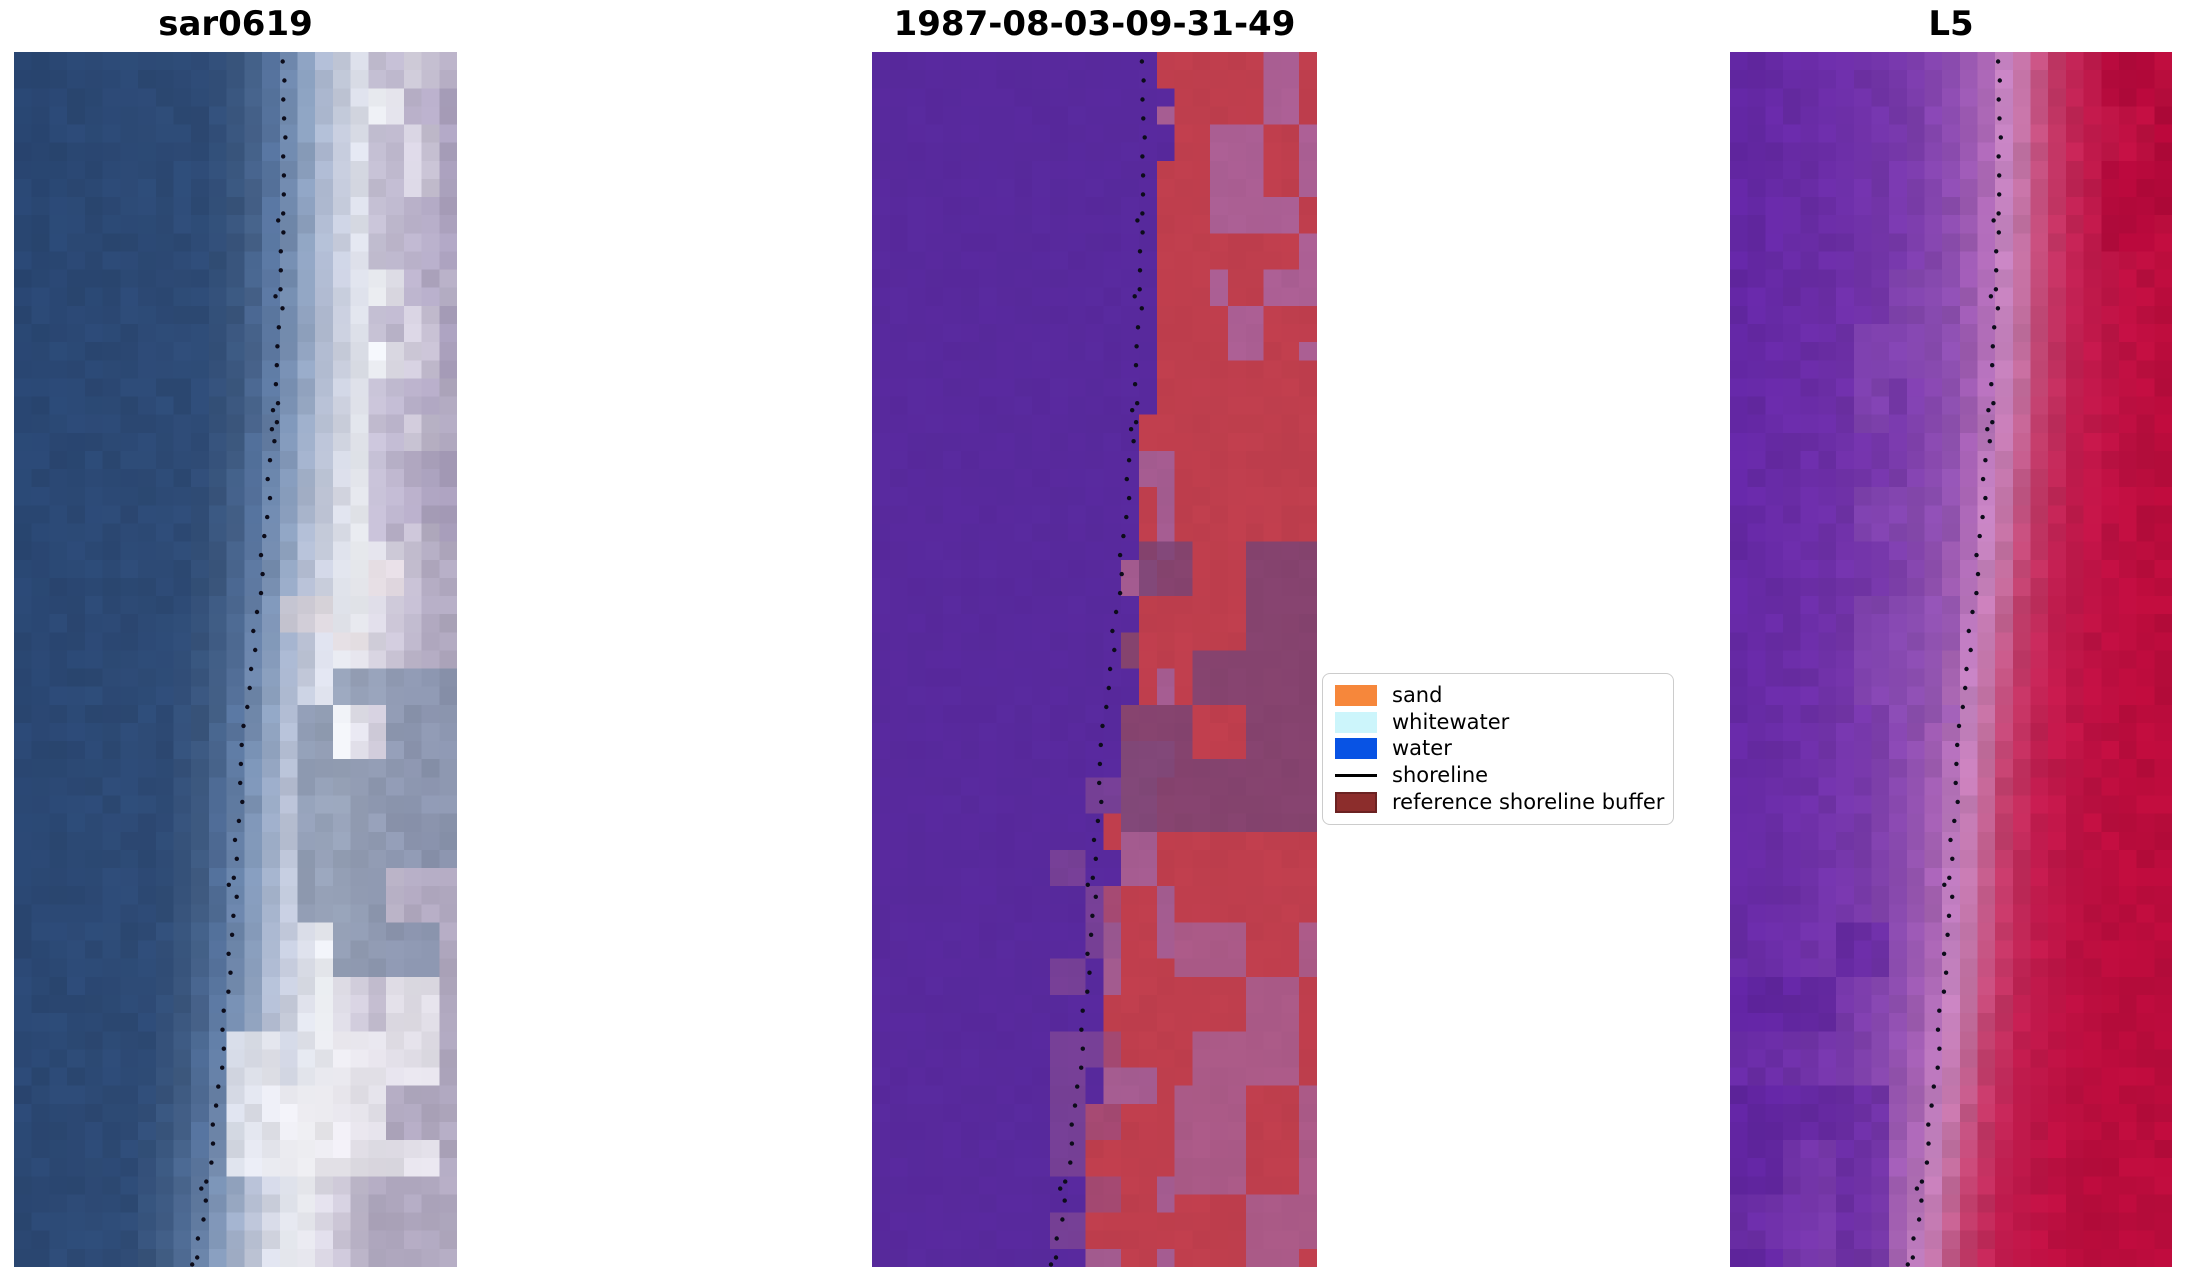  What do you see at coordinates (1356, 695) in the screenshot?
I see `sand-swatch` at bounding box center [1356, 695].